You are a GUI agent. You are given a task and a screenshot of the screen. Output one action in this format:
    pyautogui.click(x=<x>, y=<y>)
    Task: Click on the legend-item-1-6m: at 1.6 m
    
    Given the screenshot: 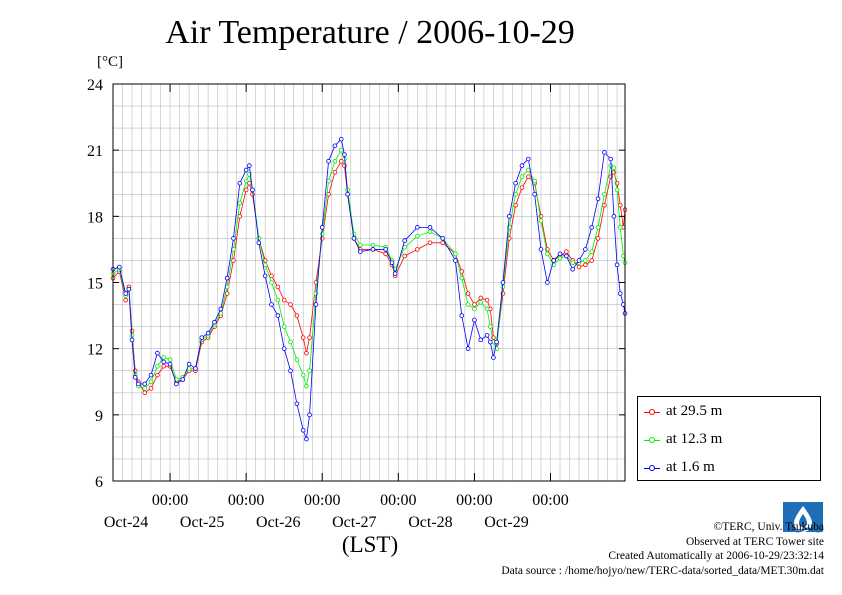 What is the action you would take?
    pyautogui.click(x=731, y=469)
    